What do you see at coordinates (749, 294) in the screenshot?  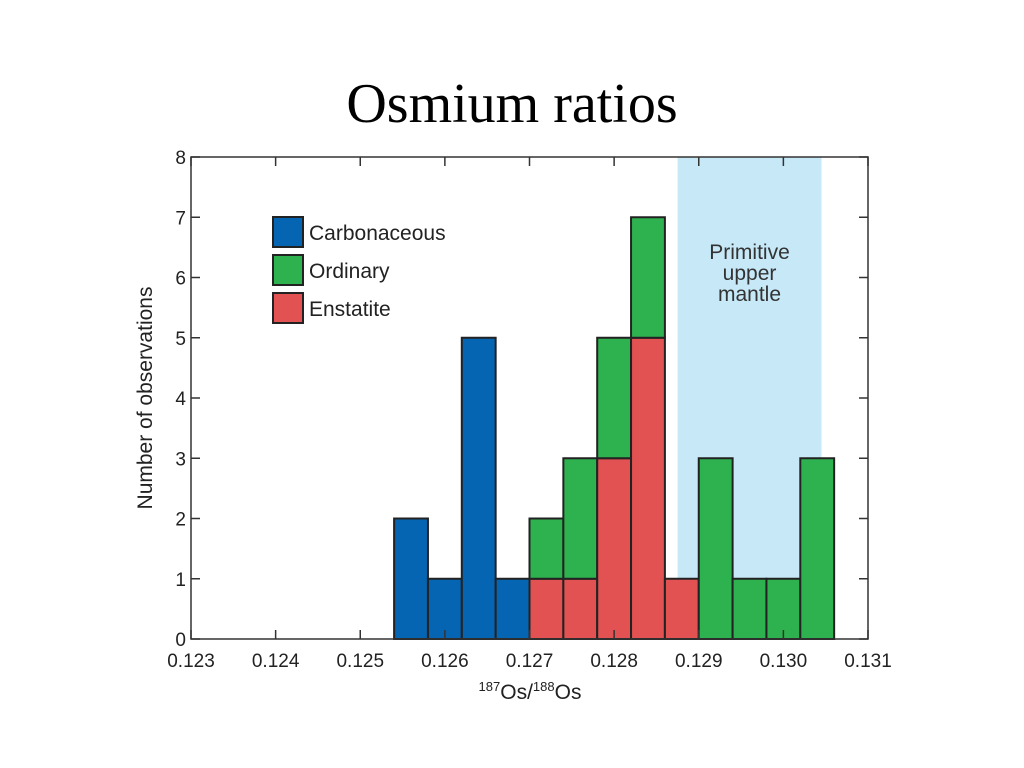 I see `region-label-line-3: mantle` at bounding box center [749, 294].